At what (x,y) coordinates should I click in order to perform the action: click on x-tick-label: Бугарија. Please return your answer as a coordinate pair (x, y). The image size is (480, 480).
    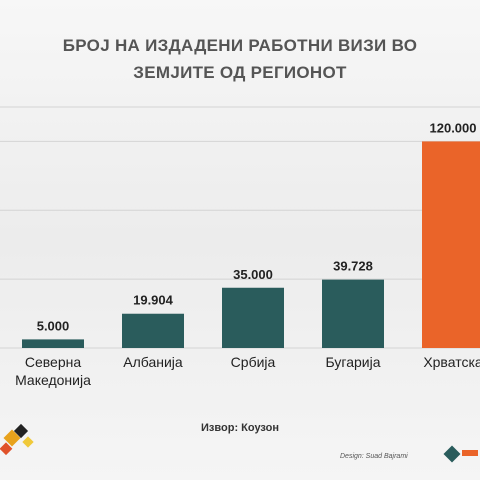
    Looking at the image, I should click on (353, 362).